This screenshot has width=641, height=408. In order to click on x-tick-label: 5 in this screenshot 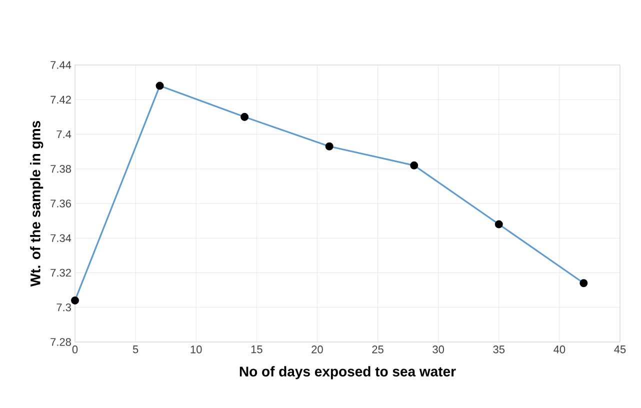, I will do `click(135, 350)`.